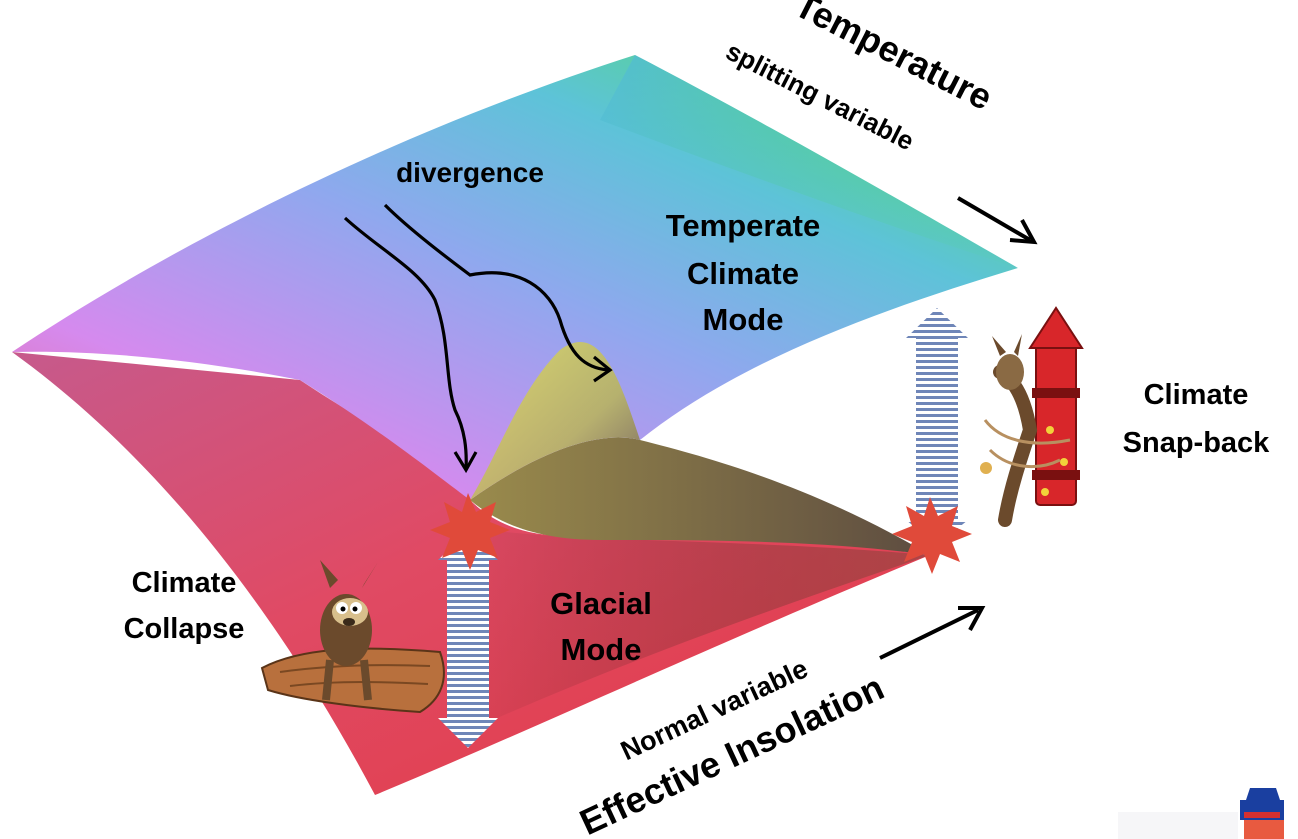  What do you see at coordinates (937, 426) in the screenshot?
I see `snapback-transition-arrow` at bounding box center [937, 426].